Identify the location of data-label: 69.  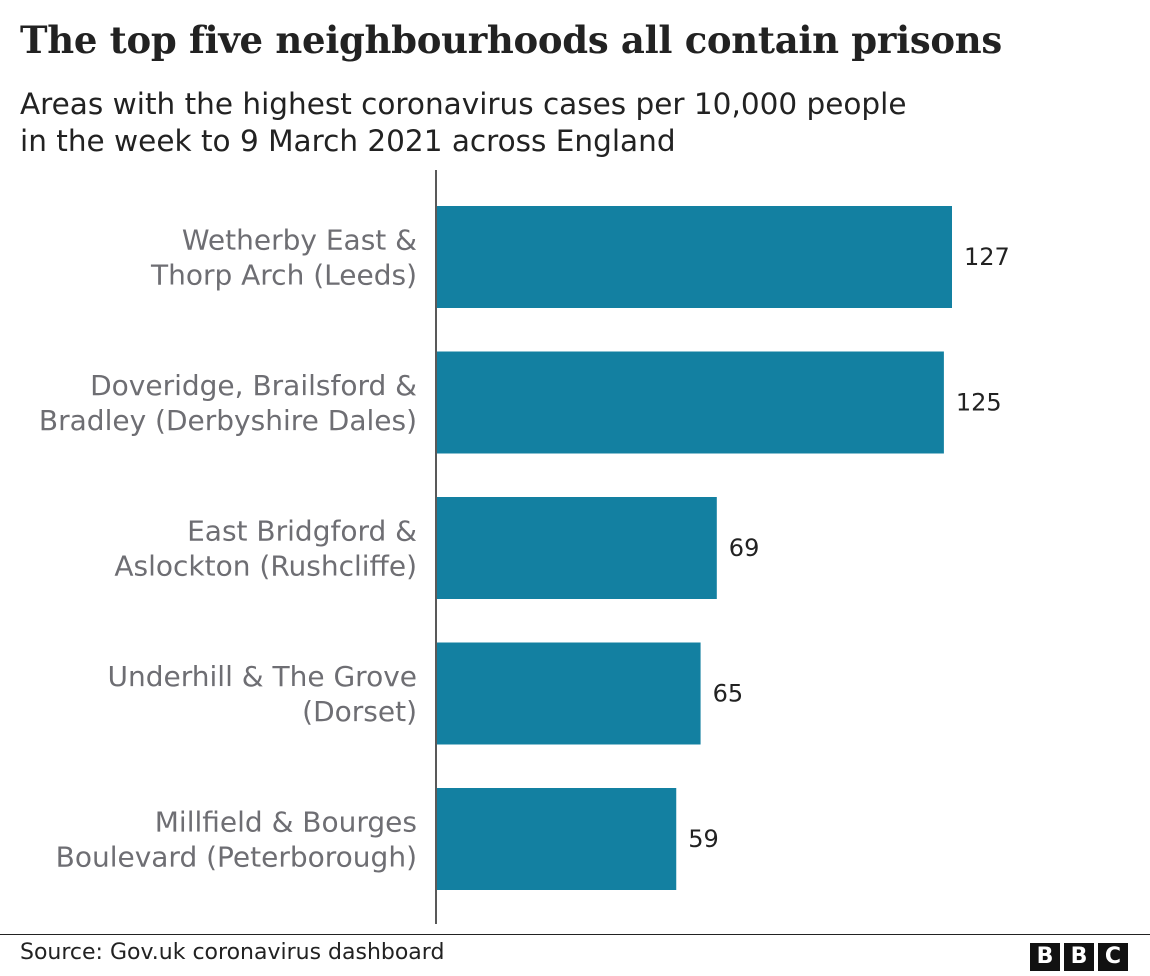
(744, 548).